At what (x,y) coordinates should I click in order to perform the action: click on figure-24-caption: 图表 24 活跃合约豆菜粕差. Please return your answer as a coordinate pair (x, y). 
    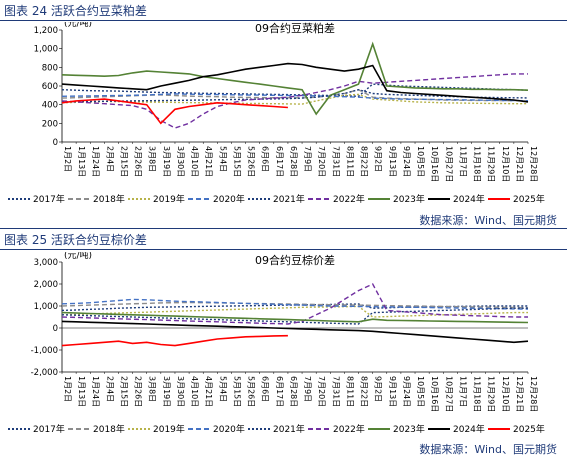
    Looking at the image, I should click on (75, 11).